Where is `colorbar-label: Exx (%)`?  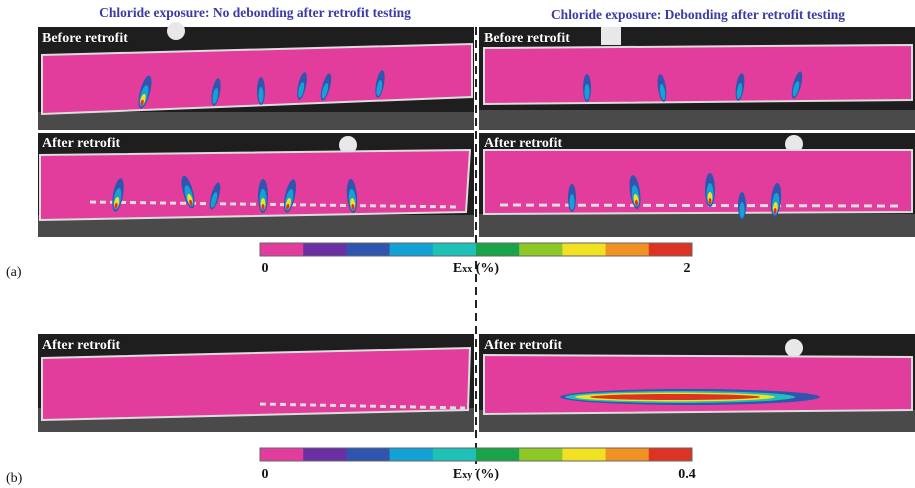
colorbar-label: Exx (%) is located at coordinates (476, 268).